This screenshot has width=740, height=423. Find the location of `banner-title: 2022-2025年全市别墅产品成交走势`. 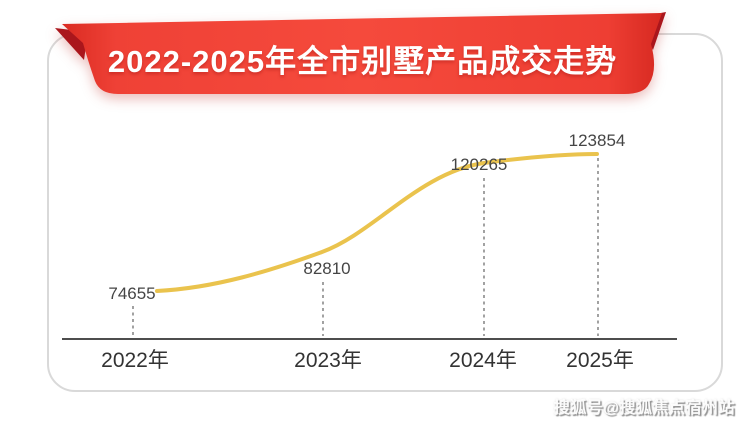

banner-title: 2022-2025年全市别墅产品成交走势 is located at coordinates (362, 61).